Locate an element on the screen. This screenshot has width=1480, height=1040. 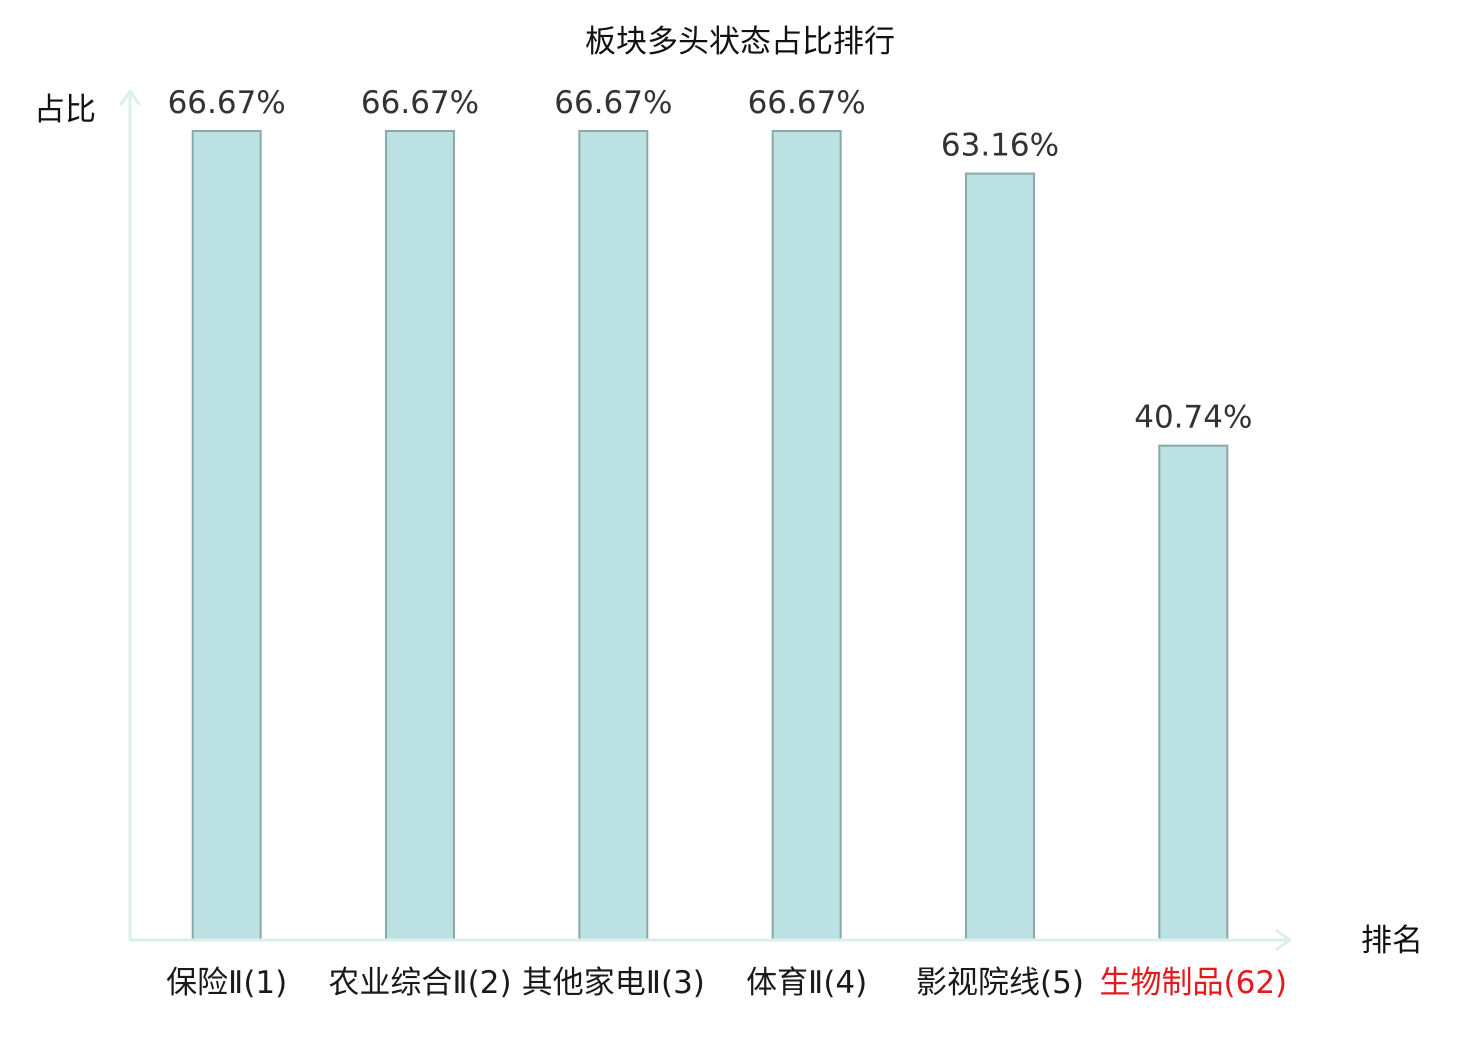
y-axis-arrow-icon is located at coordinates (130, 97).